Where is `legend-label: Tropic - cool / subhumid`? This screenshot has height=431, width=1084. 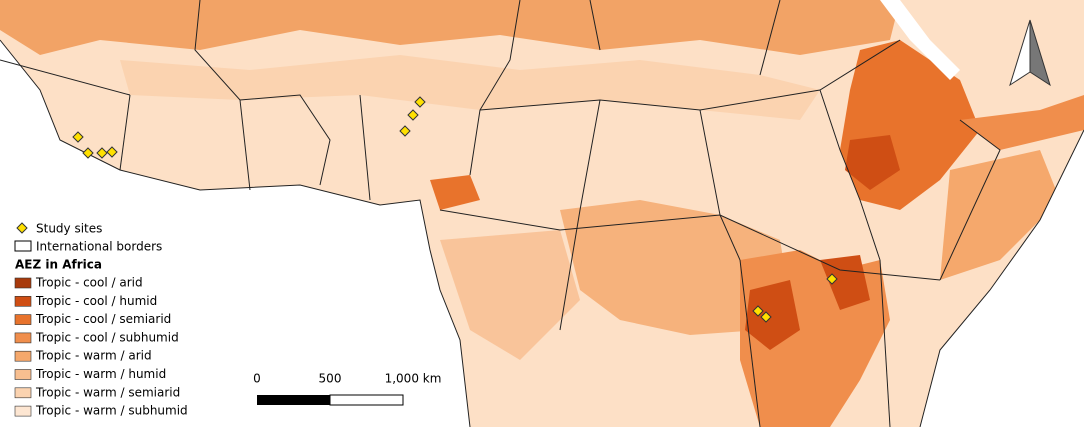
legend-label: Tropic - cool / subhumid is located at coordinates (107, 337).